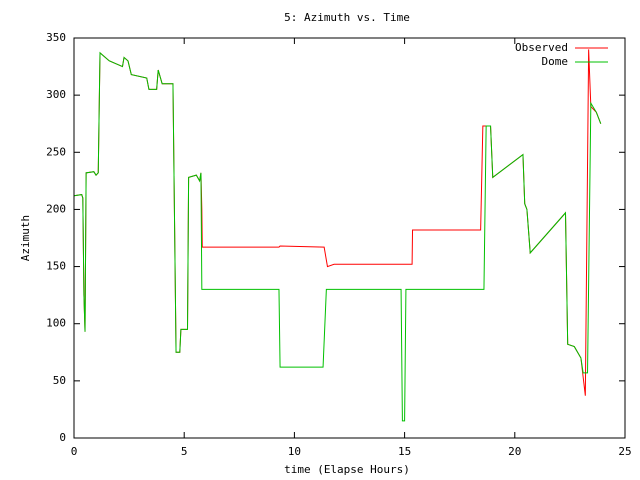  I want to click on y-tick-label: 0, so click(62, 437).